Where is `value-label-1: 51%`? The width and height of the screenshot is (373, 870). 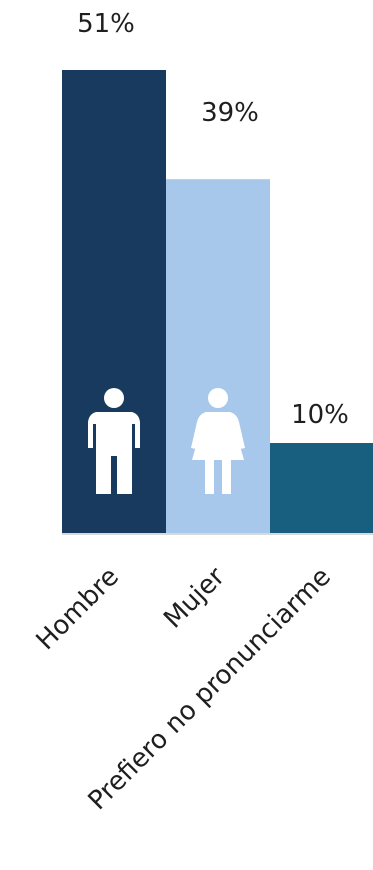 value-label-1: 51% is located at coordinates (106, 24).